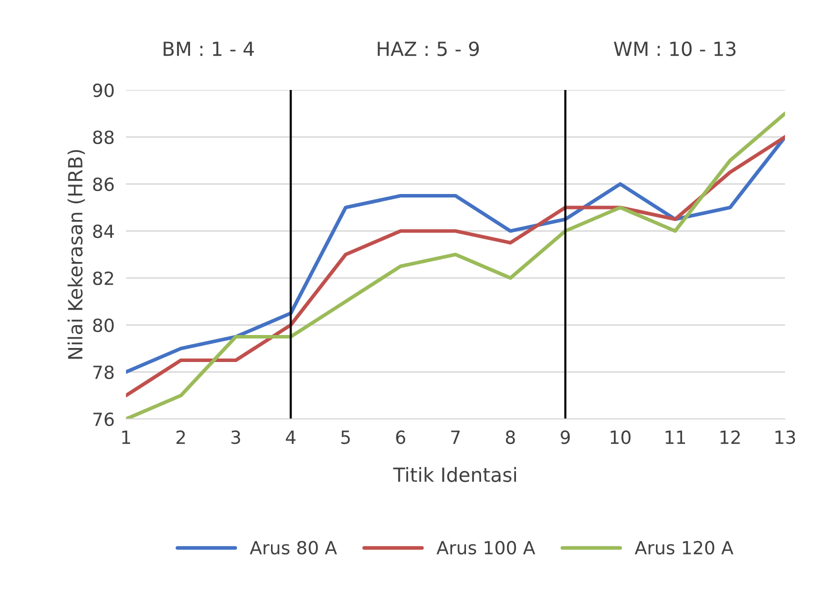 Image resolution: width=829 pixels, height=596 pixels. Describe the element at coordinates (510, 437) in the screenshot. I see `x-tick-label: 8` at that location.